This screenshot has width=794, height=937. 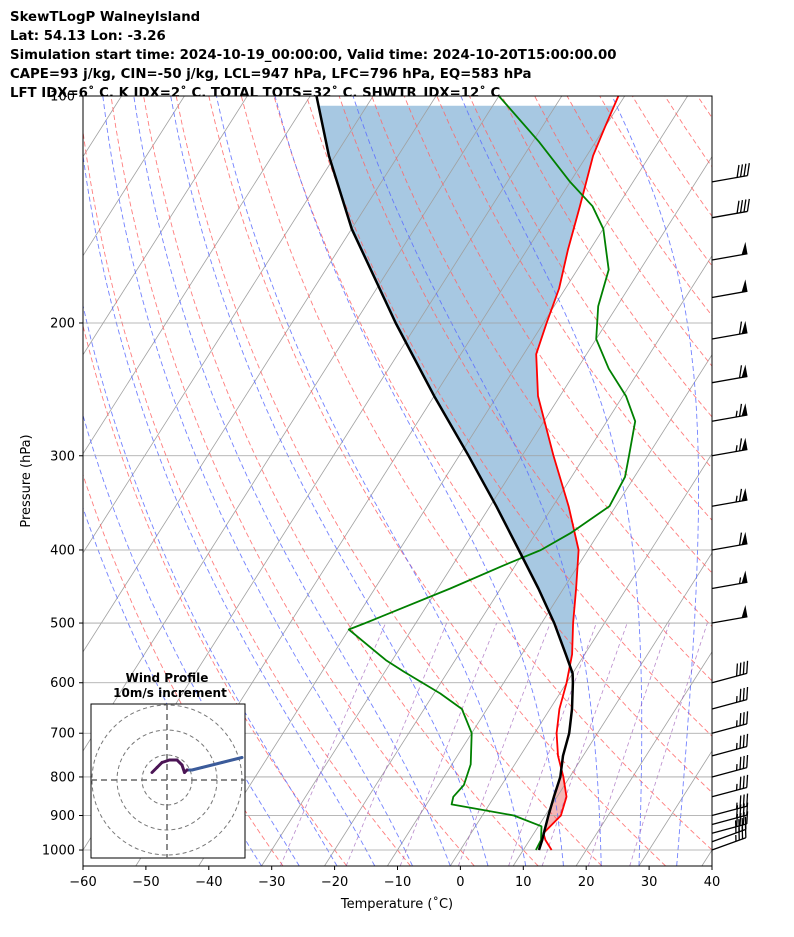 I want to click on hodograph-frame, so click(x=168, y=781).